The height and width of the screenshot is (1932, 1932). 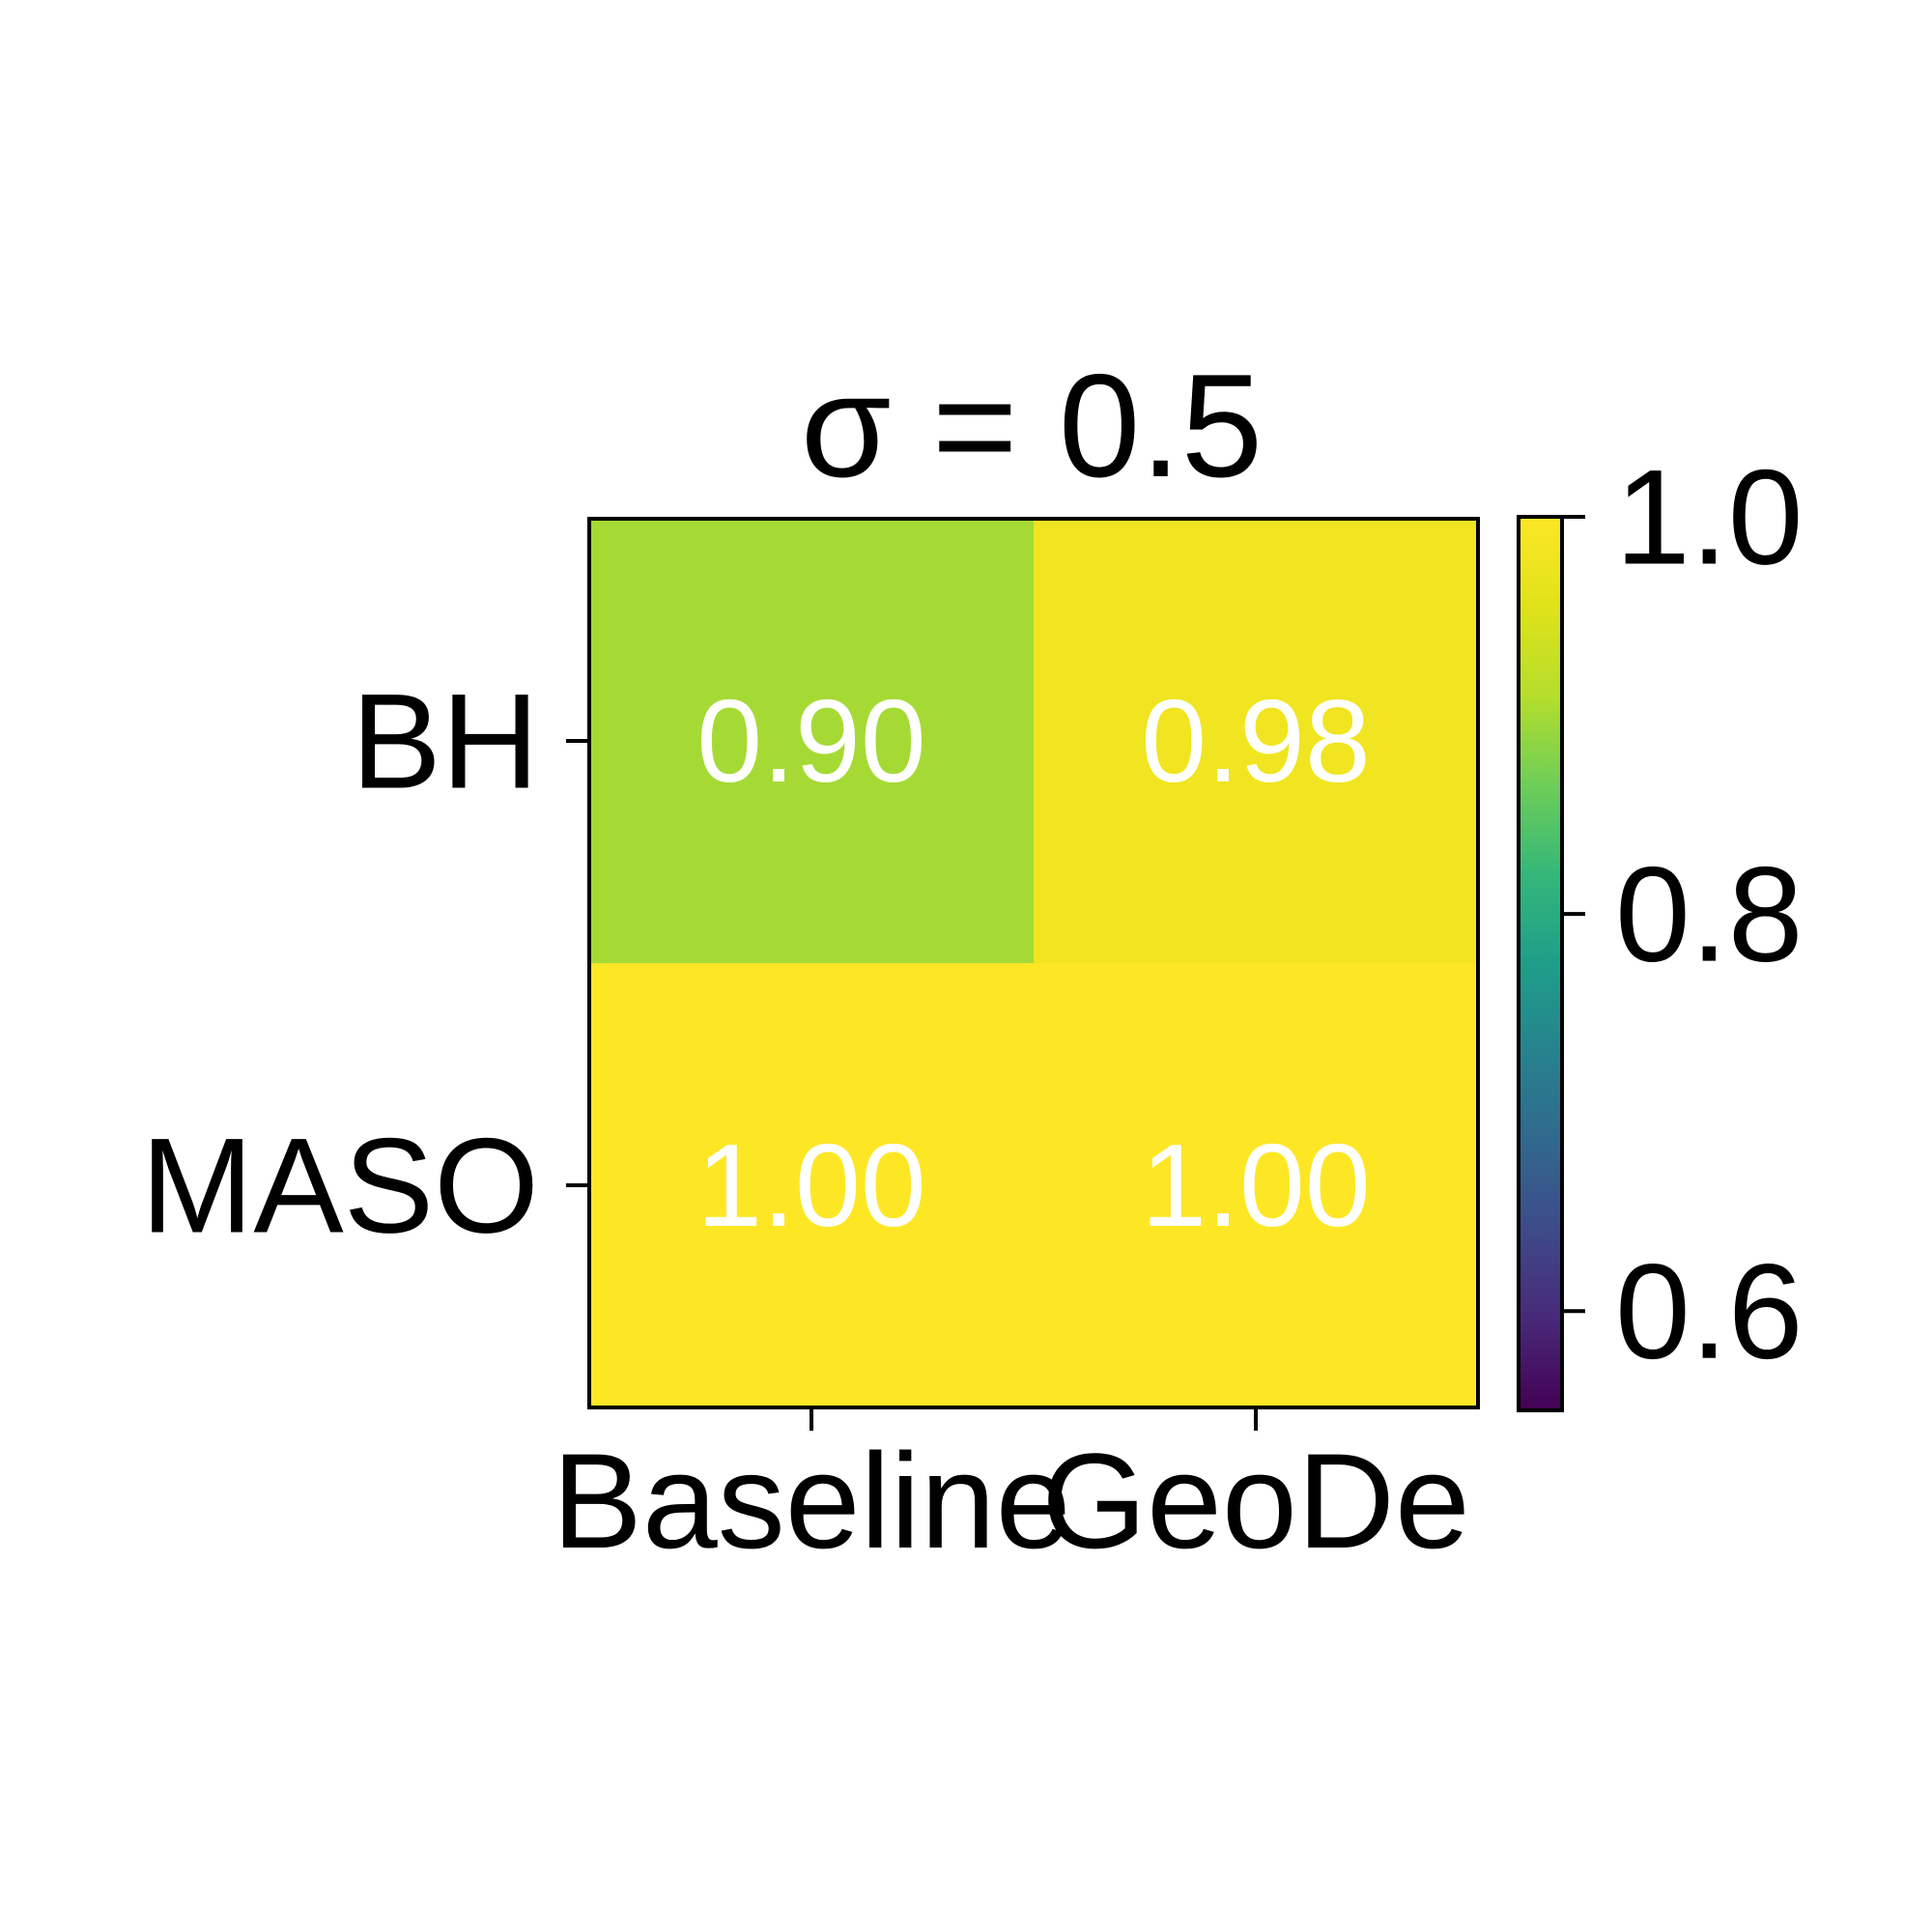 What do you see at coordinates (445, 741) in the screenshot?
I see `y-tick-label: BH` at bounding box center [445, 741].